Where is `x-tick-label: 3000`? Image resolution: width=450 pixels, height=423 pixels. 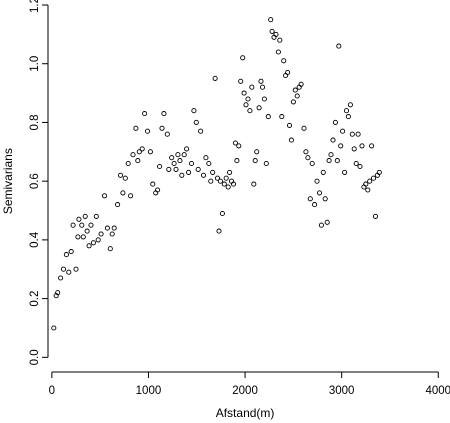
x-tick-label: 3000 is located at coordinates (342, 391).